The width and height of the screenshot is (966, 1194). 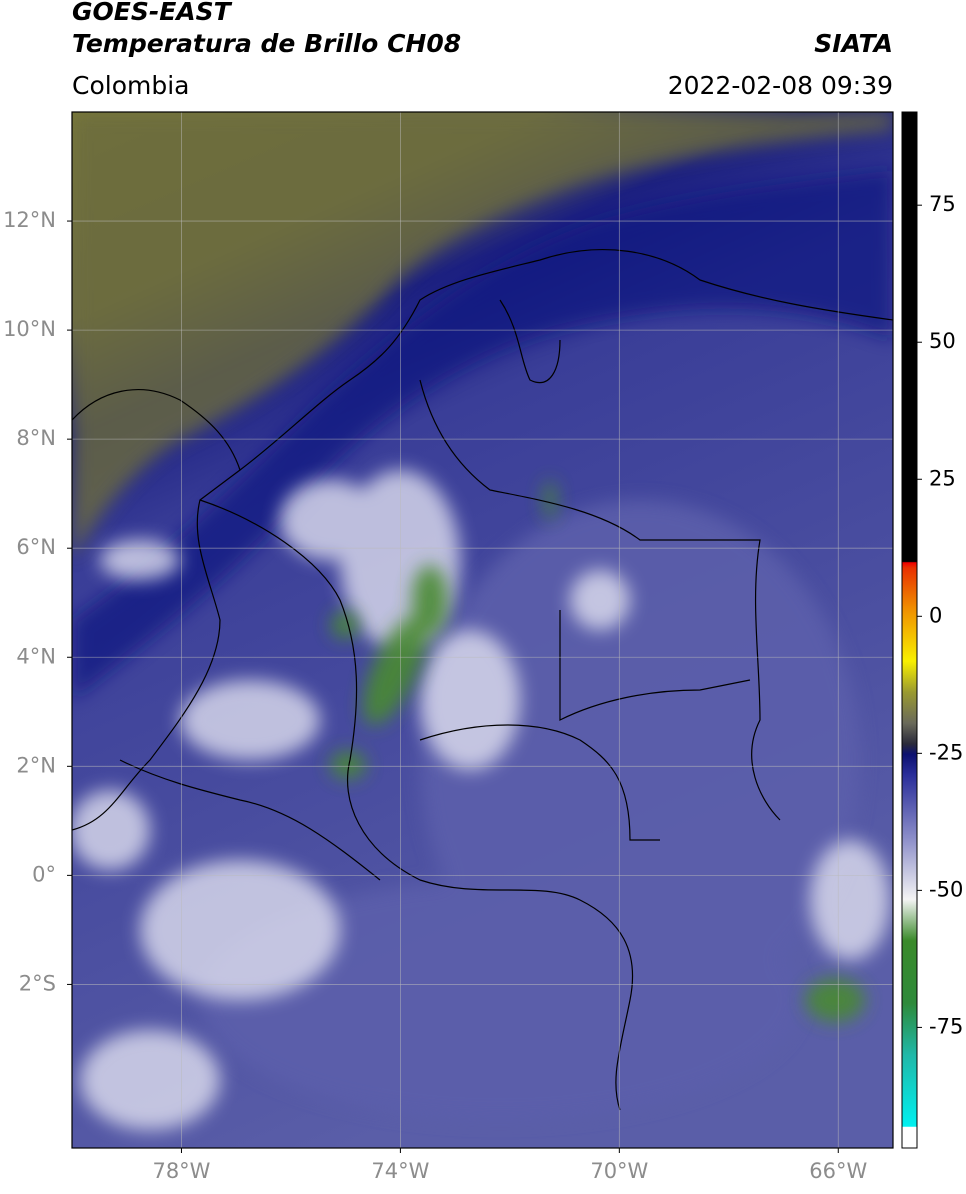 What do you see at coordinates (942, 204) in the screenshot?
I see `colorbar-tick-label: 75` at bounding box center [942, 204].